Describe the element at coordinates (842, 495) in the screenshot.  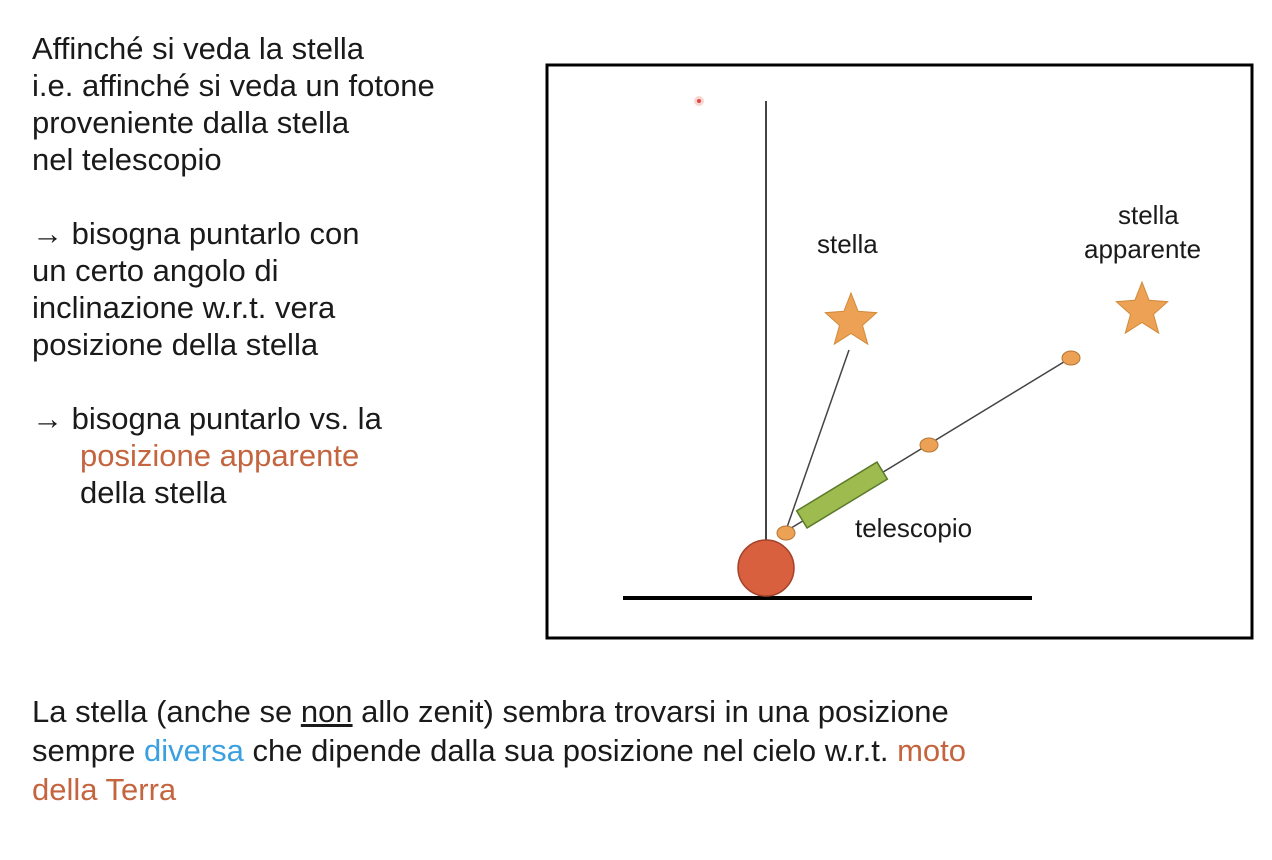
I see `telescope-icon` at that location.